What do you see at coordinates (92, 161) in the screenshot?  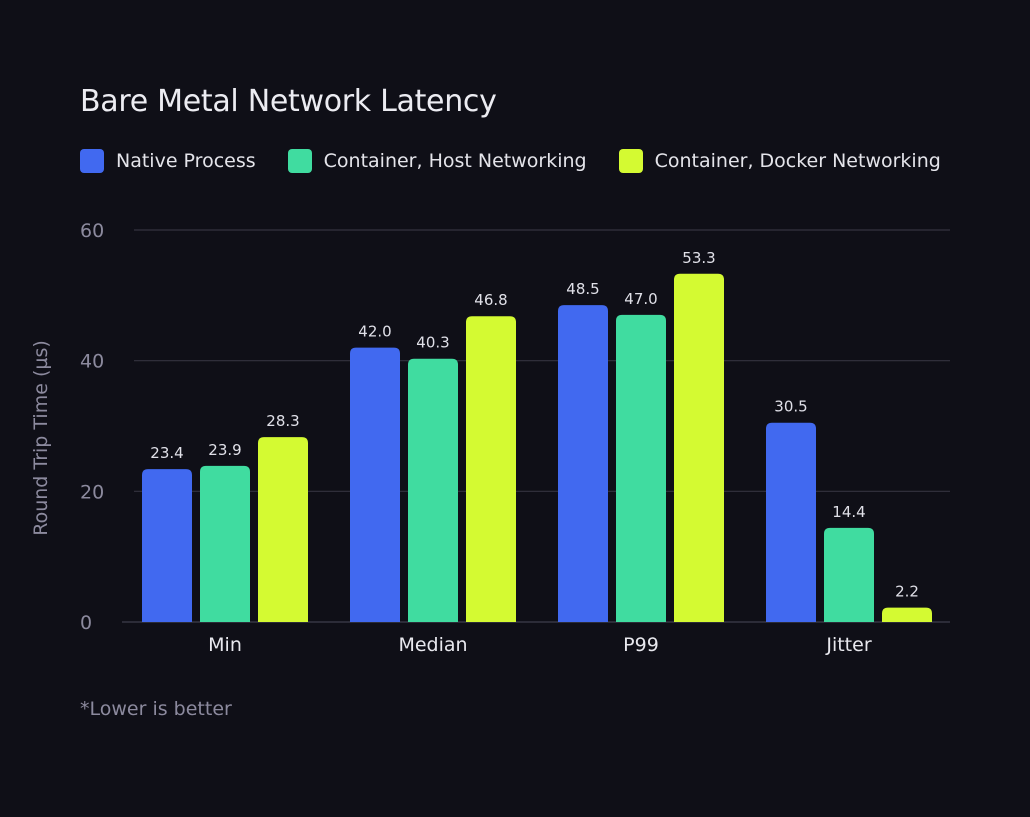 I see `legend-swatch-native-process` at bounding box center [92, 161].